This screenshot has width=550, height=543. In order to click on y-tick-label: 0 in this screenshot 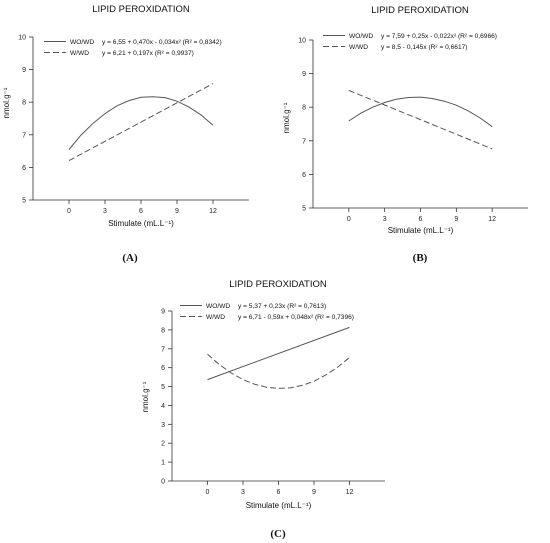, I will do `click(163, 482)`.